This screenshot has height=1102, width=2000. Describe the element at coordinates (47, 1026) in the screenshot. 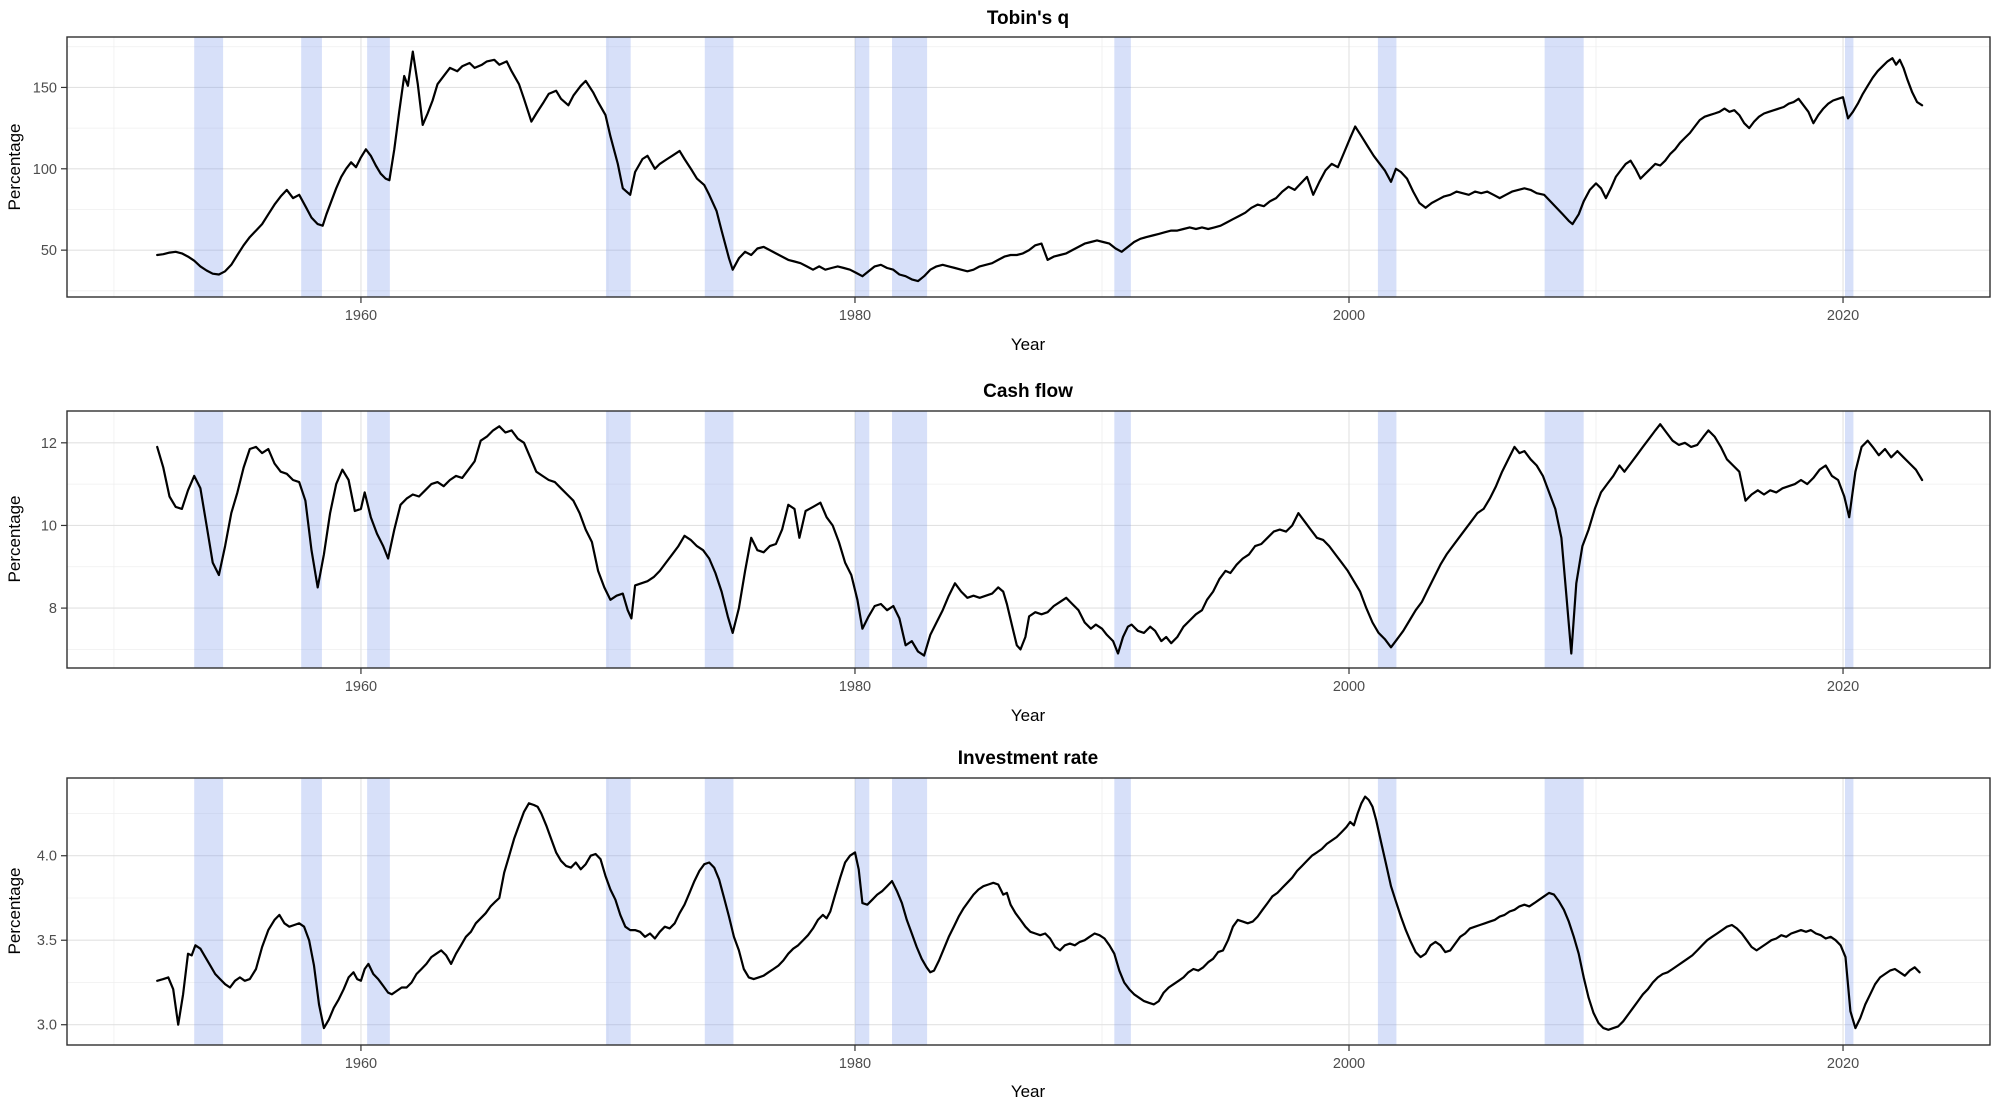

I see `y-tick-label: 3.0` at that location.